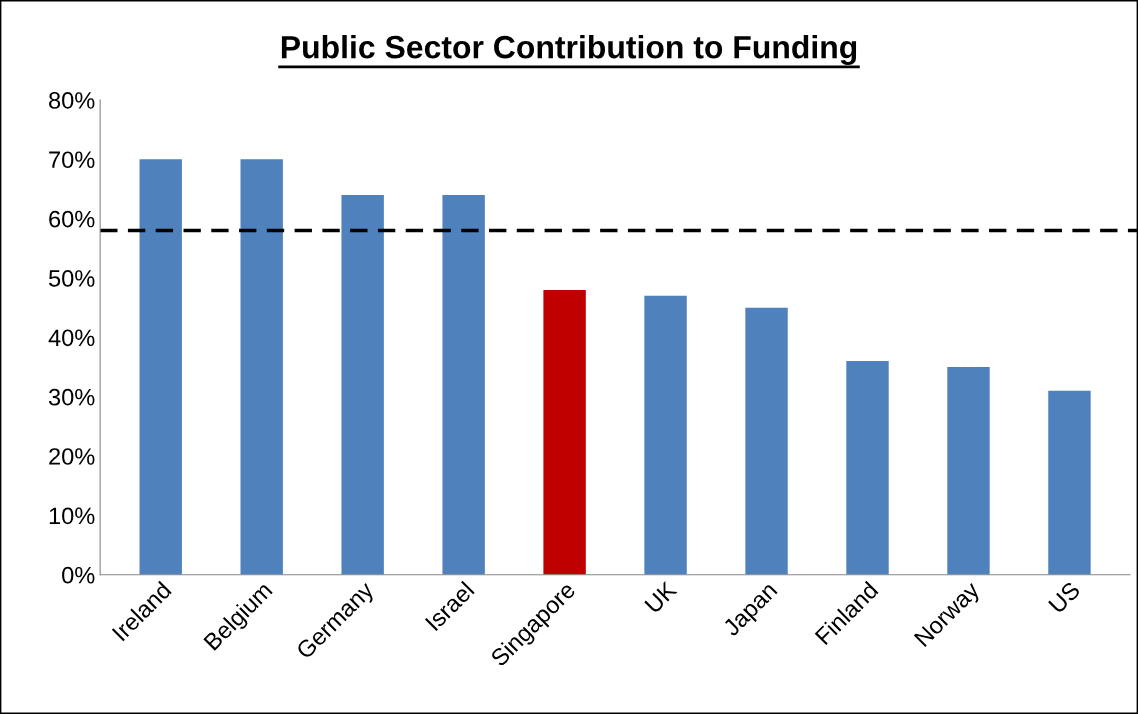 The height and width of the screenshot is (714, 1138). Describe the element at coordinates (72, 516) in the screenshot. I see `y-tick-label: 10%` at that location.